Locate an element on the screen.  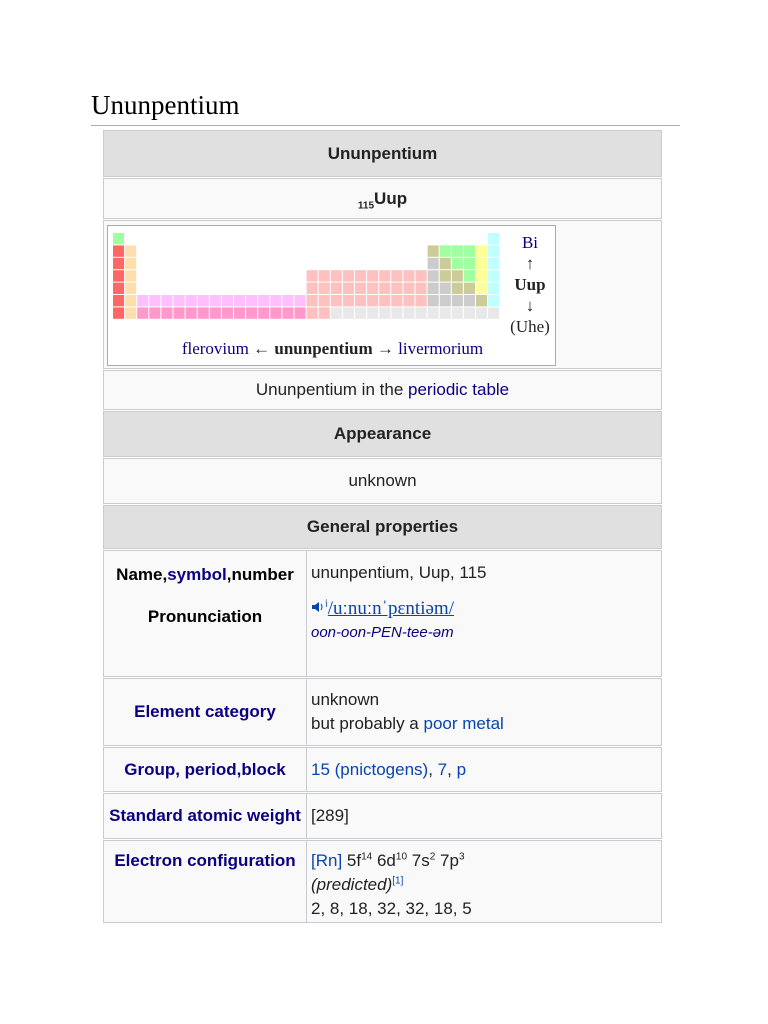
right-link: livermorium is located at coordinates (441, 348).